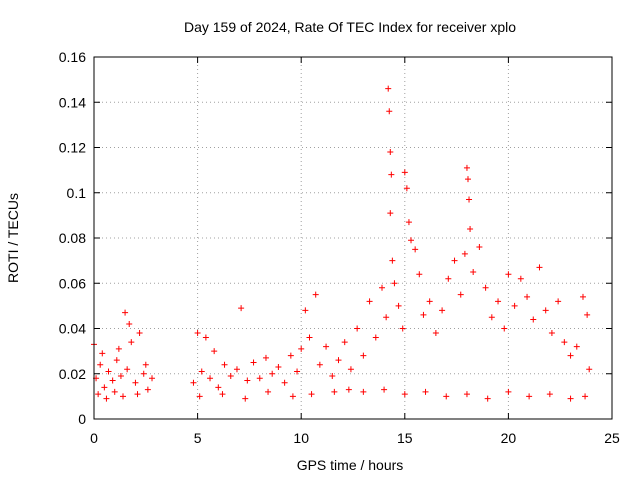 Image resolution: width=640 pixels, height=480 pixels. What do you see at coordinates (198, 438) in the screenshot?
I see `x-tick-label: 5` at bounding box center [198, 438].